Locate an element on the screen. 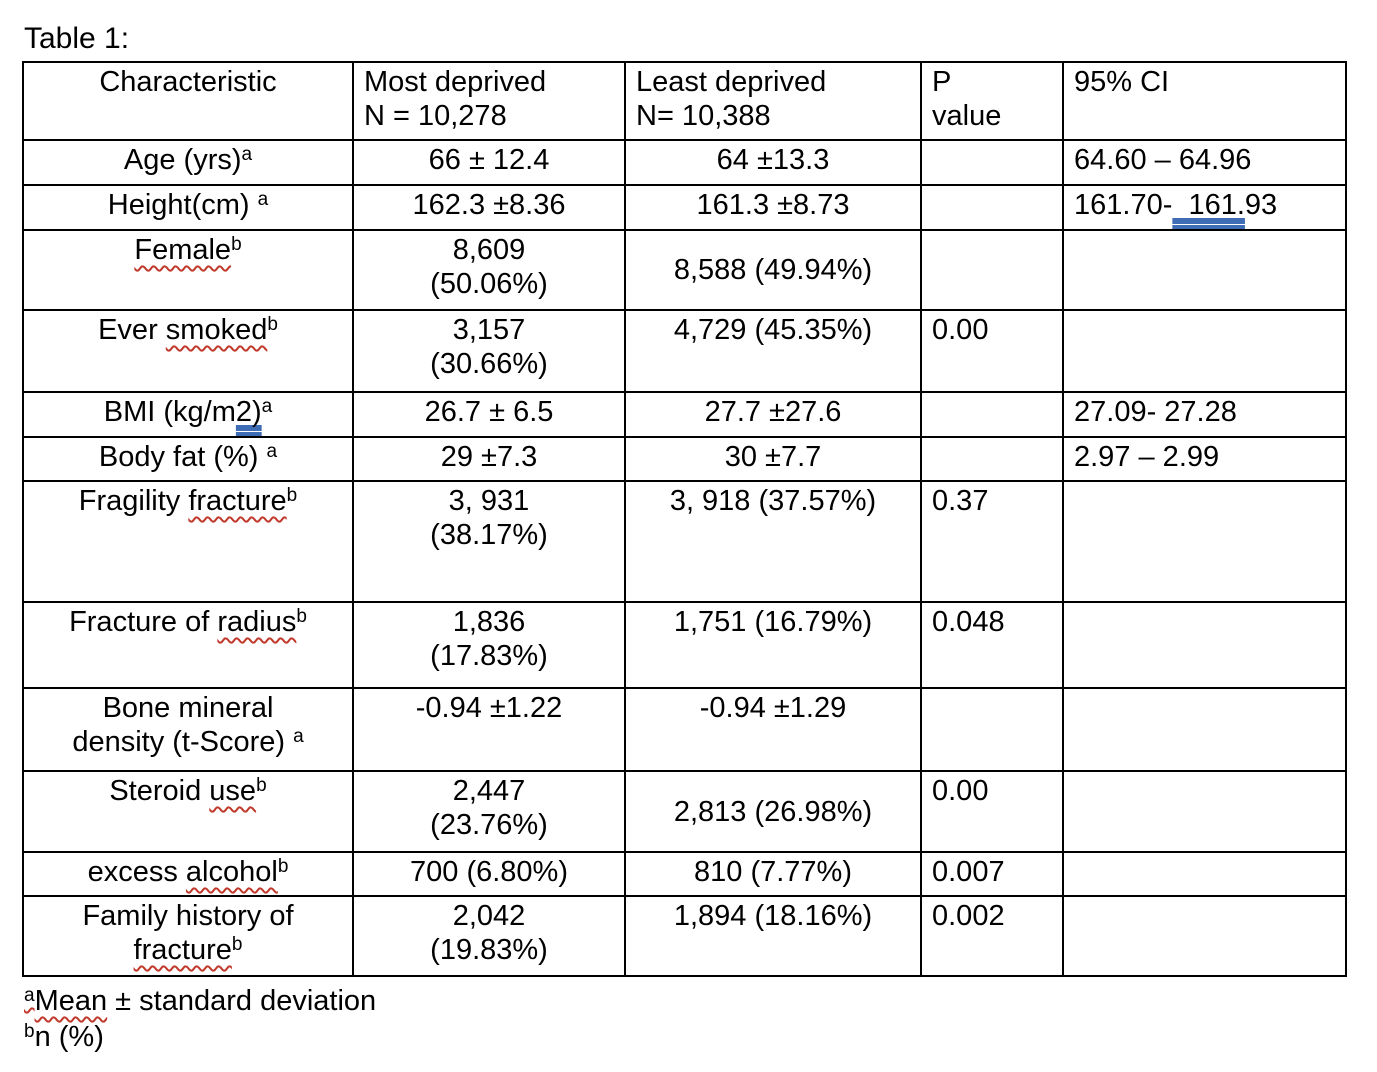 Image resolution: width=1377 pixels, height=1072 pixels. text-run: excess is located at coordinates (136, 872).